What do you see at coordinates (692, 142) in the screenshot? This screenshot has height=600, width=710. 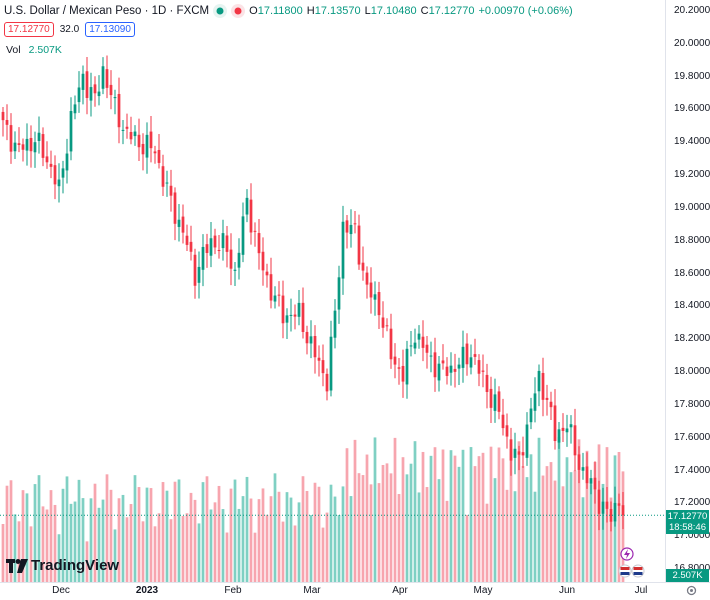 I see `price-tick-label: 19.40000` at bounding box center [692, 142].